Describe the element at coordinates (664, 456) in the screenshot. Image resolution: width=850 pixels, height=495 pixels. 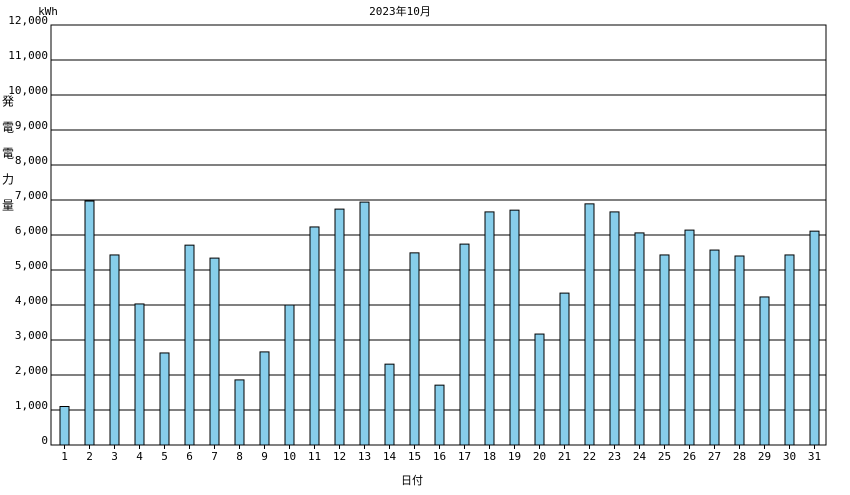
I see `x-tick-label: 25` at that location.